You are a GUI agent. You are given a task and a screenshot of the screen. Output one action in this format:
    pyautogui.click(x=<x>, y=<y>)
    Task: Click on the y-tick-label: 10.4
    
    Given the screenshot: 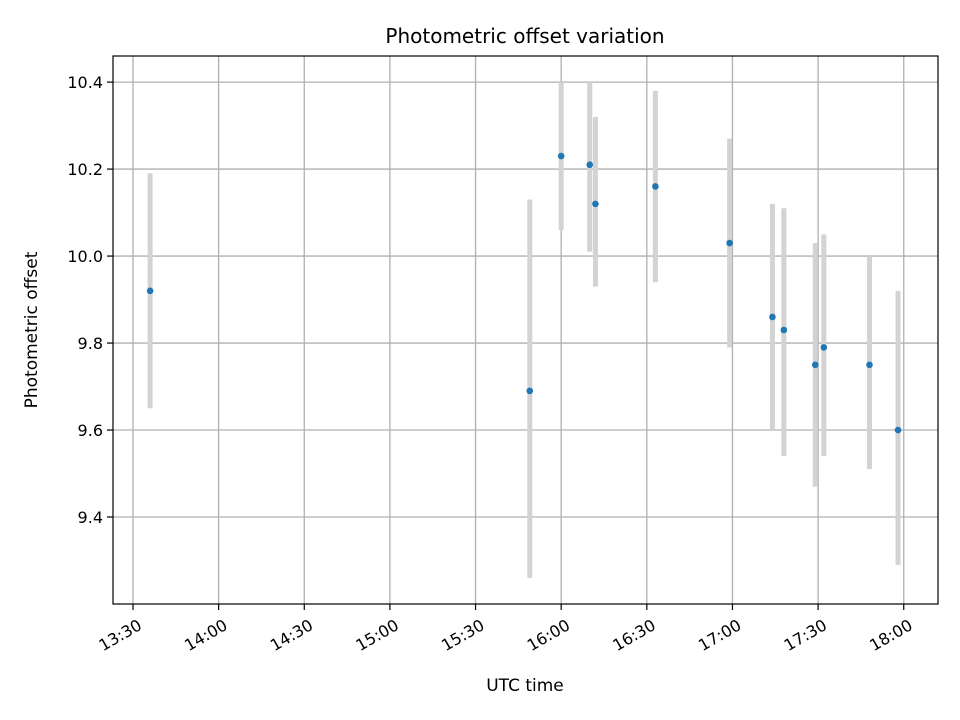 What is the action you would take?
    pyautogui.click(x=85, y=82)
    